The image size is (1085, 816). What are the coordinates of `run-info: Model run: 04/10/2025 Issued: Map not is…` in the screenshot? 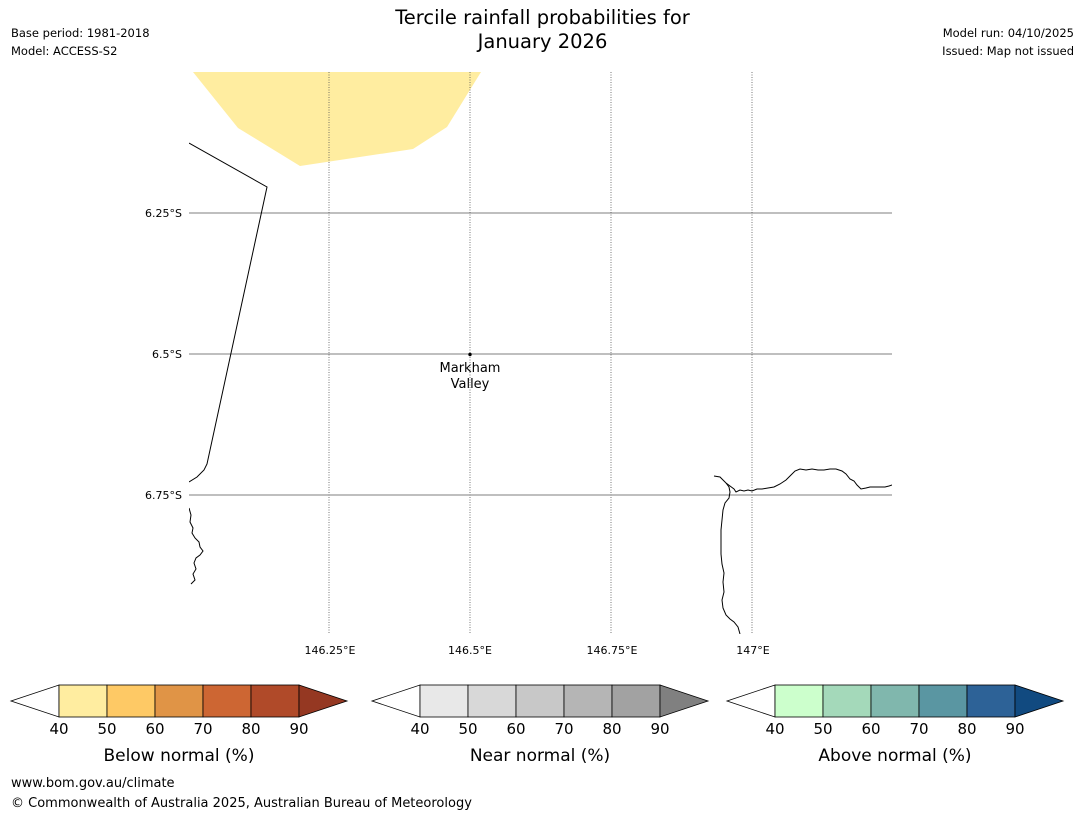 It's located at (1008, 42).